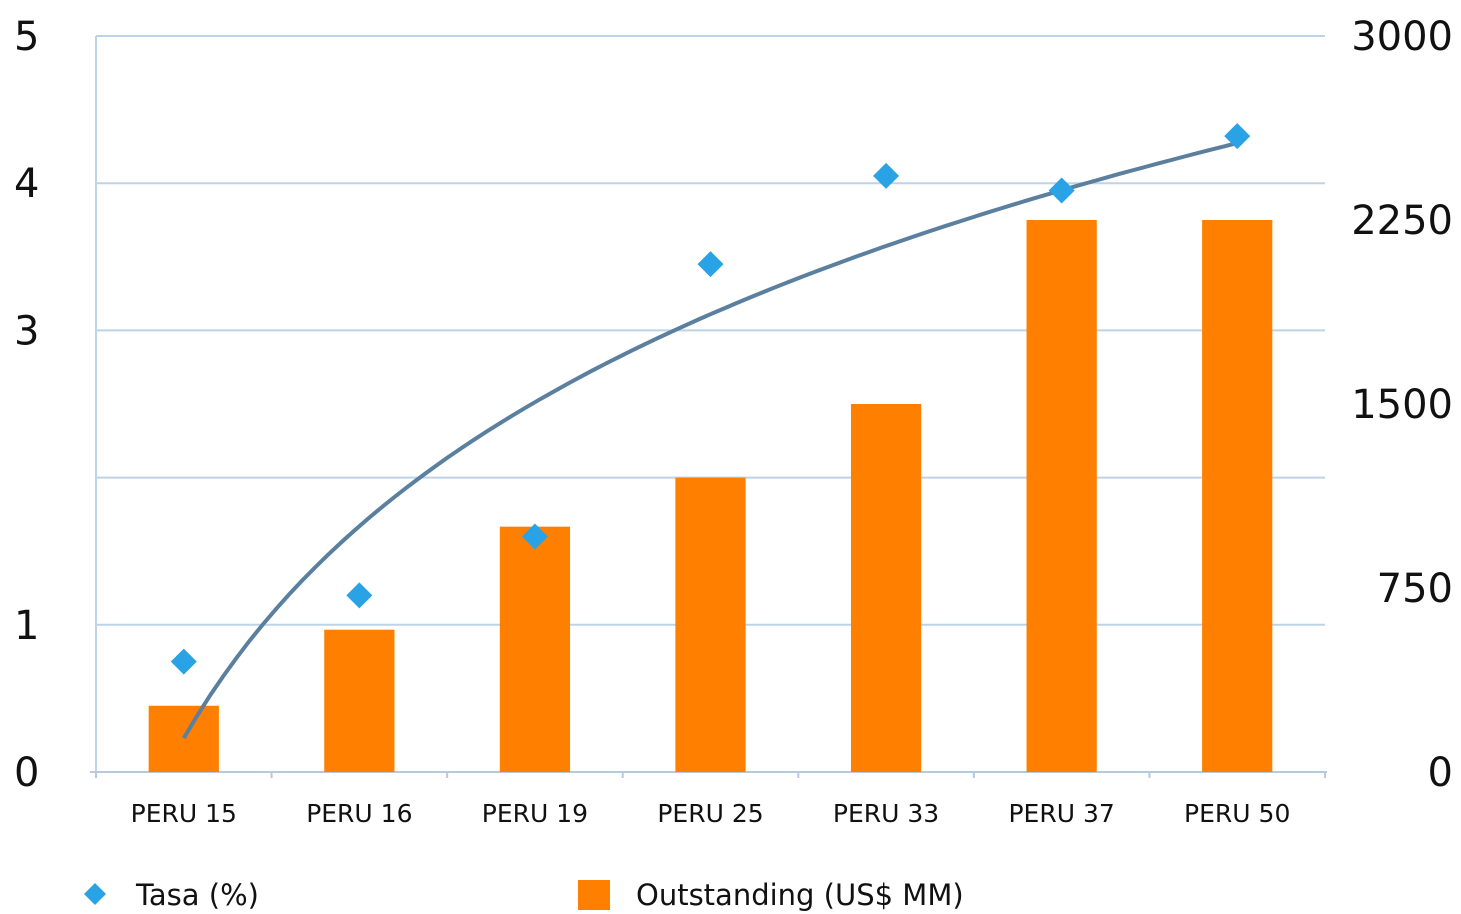 Image resolution: width=1461 pixels, height=914 pixels. Describe the element at coordinates (594, 895) in the screenshot. I see `legend-marker-outstanding` at that location.